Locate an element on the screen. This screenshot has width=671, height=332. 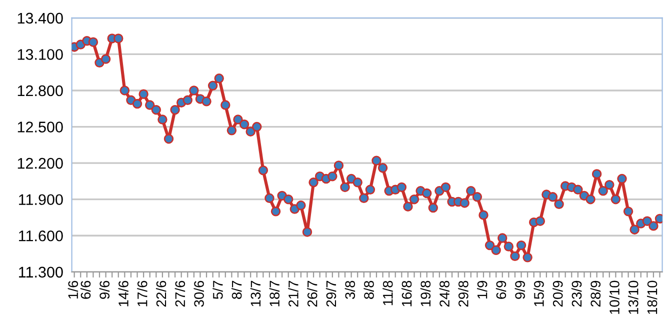
y-tick-label: 12.200 is located at coordinates (40, 163).